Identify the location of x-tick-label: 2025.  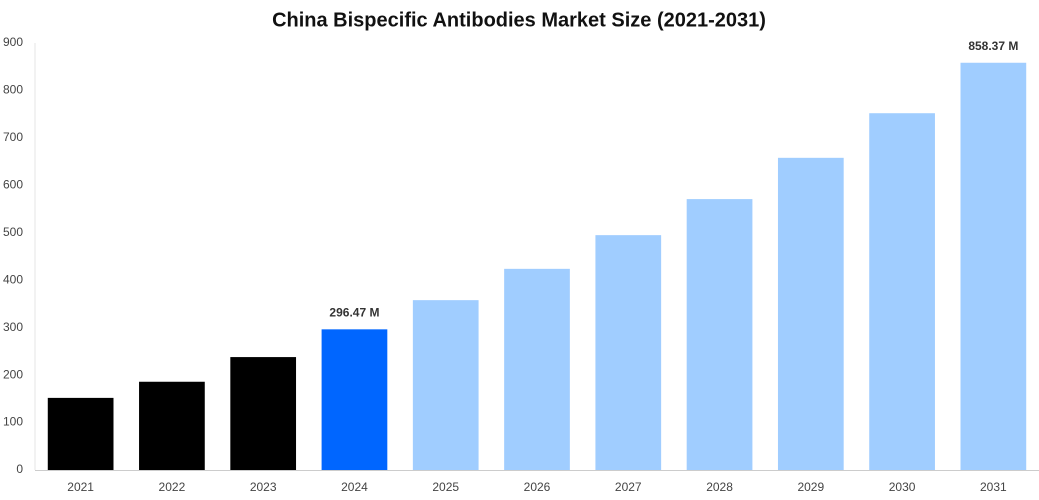
(445, 487).